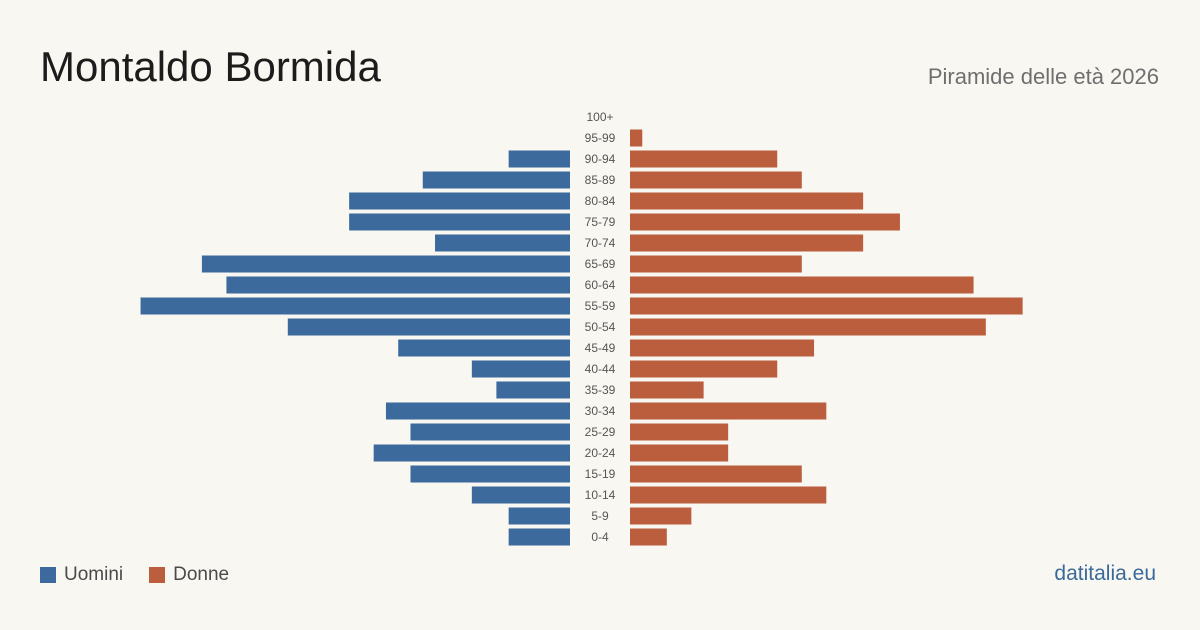 The image size is (1200, 630). Describe the element at coordinates (600, 432) in the screenshot. I see `age-label: 25-29` at that location.